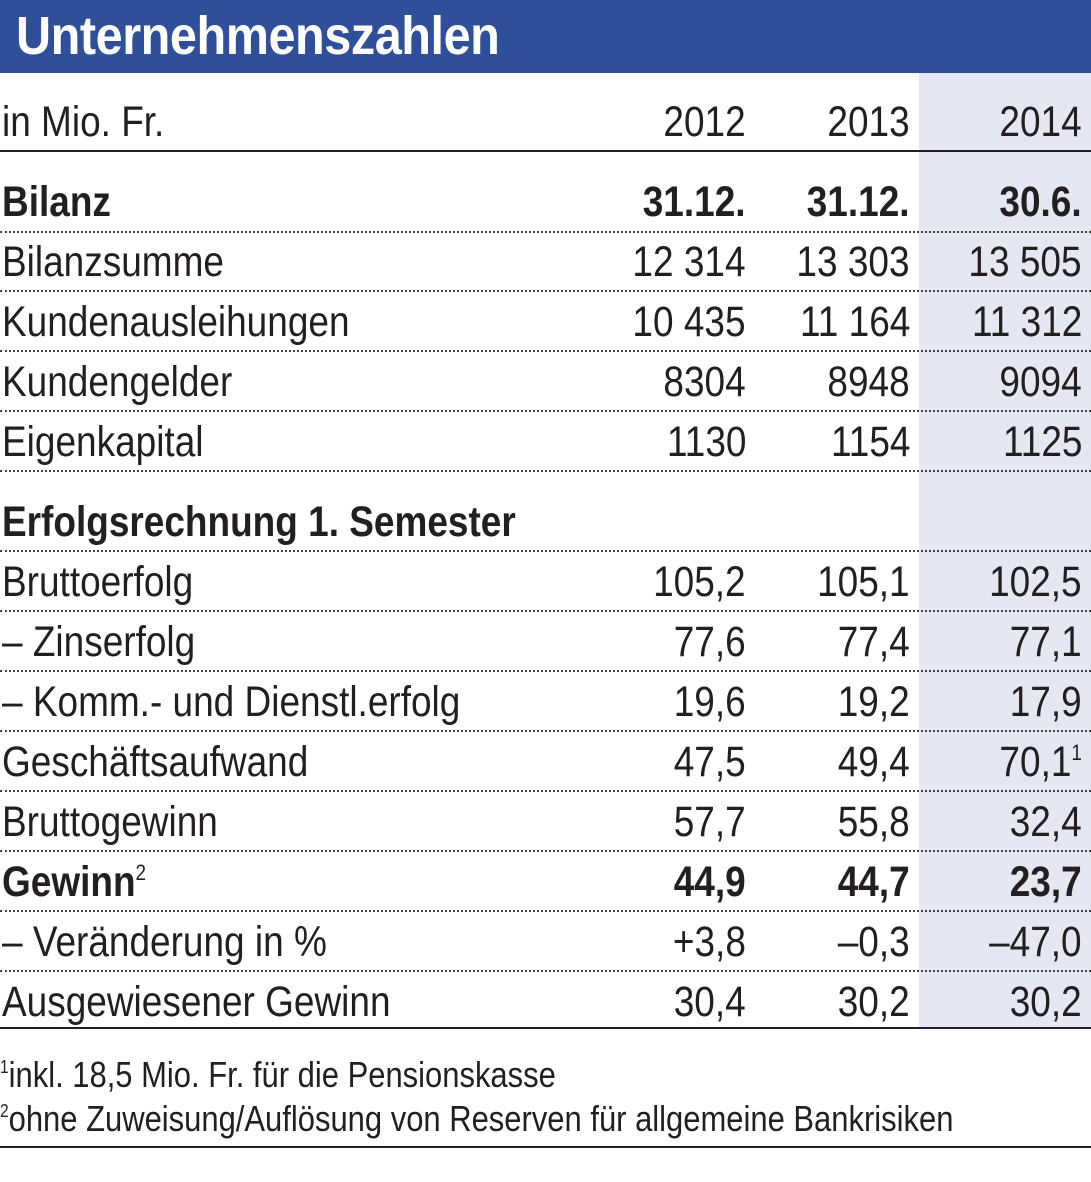 The height and width of the screenshot is (1182, 1091). I want to click on row-label: Geschäftsaufwand, so click(155, 762).